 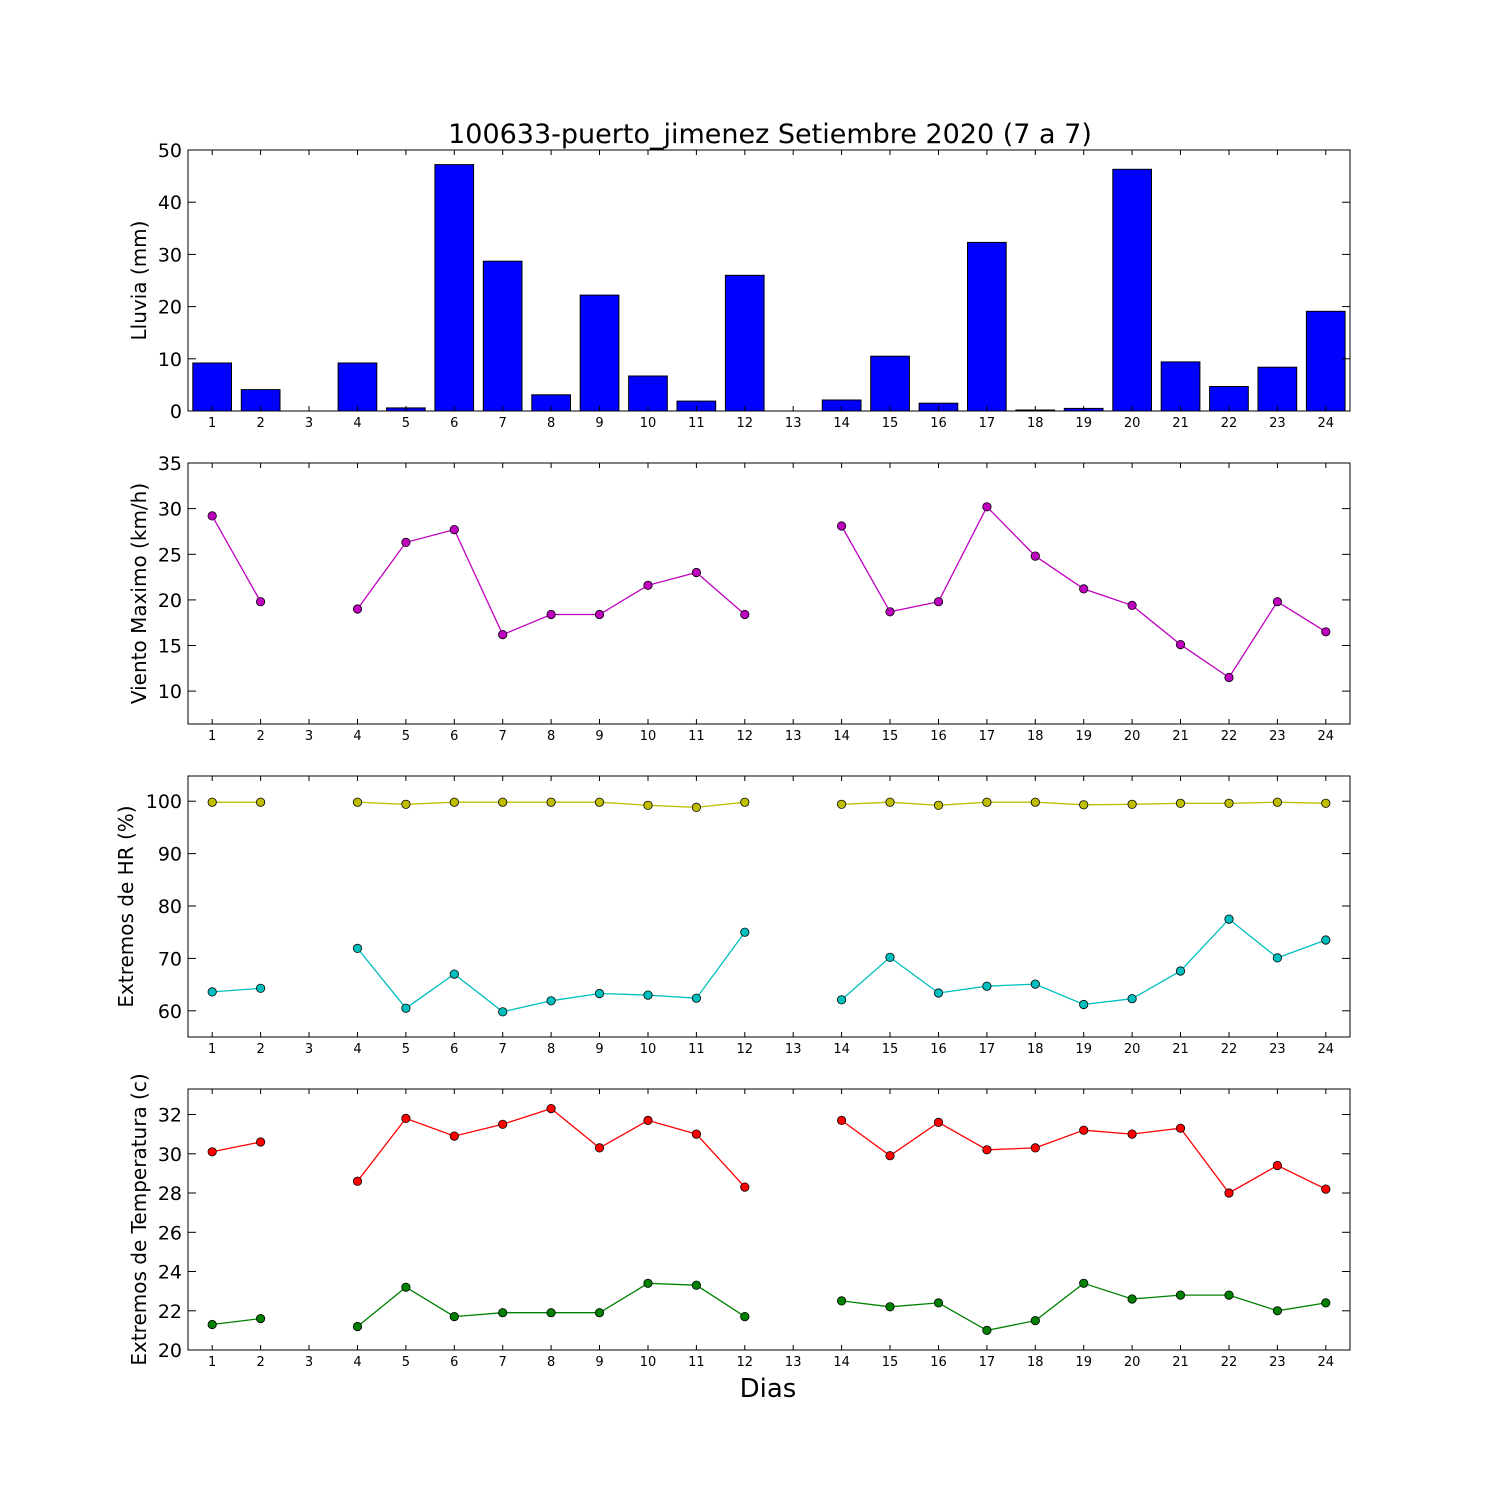 What do you see at coordinates (126, 906) in the screenshot?
I see `y-axis-label: Extremos de HR (%)` at bounding box center [126, 906].